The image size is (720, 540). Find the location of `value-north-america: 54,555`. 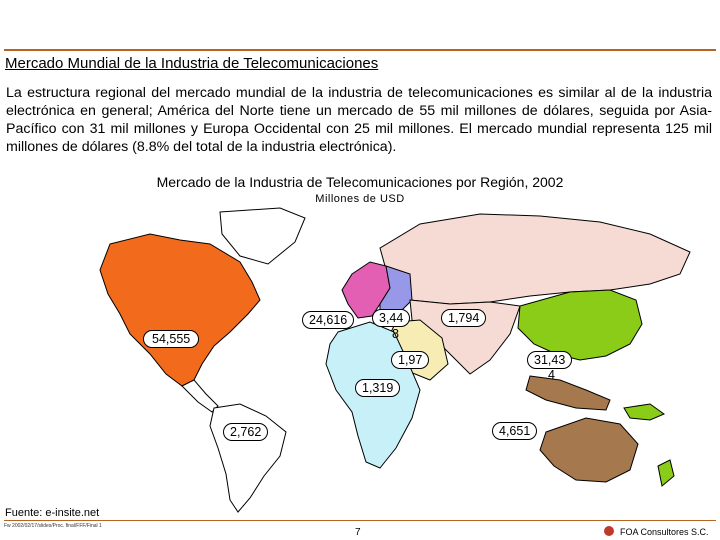

value-north-america: 54,555 is located at coordinates (171, 339).